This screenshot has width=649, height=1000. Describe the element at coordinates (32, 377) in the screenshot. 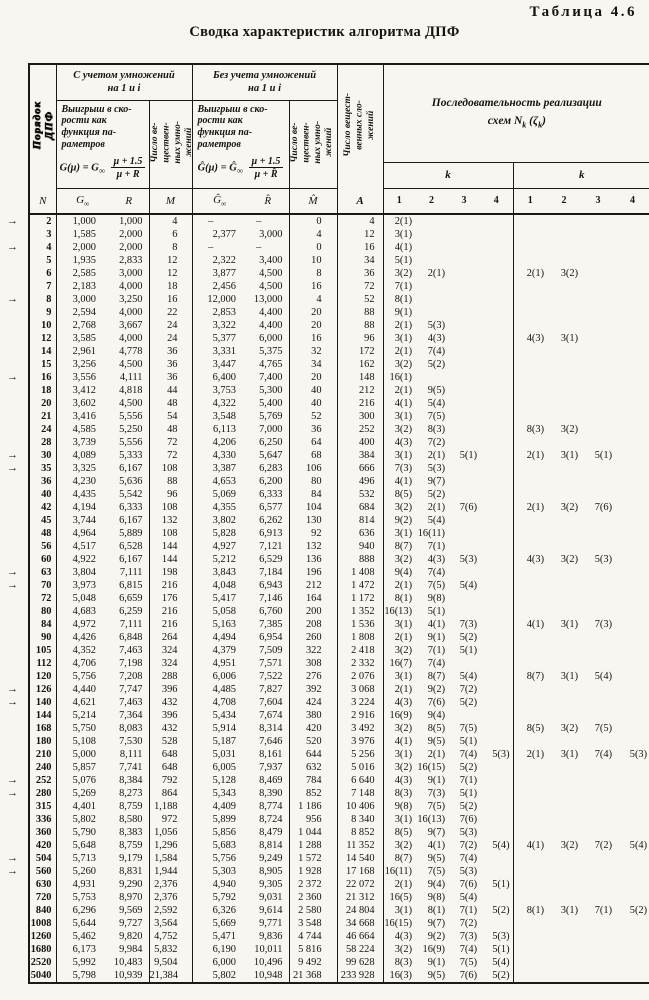

I see `n-cell: → 16` at that location.